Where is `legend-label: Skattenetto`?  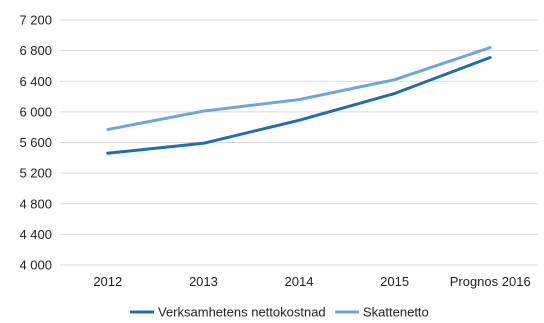 legend-label: Skattenetto is located at coordinates (396, 312).